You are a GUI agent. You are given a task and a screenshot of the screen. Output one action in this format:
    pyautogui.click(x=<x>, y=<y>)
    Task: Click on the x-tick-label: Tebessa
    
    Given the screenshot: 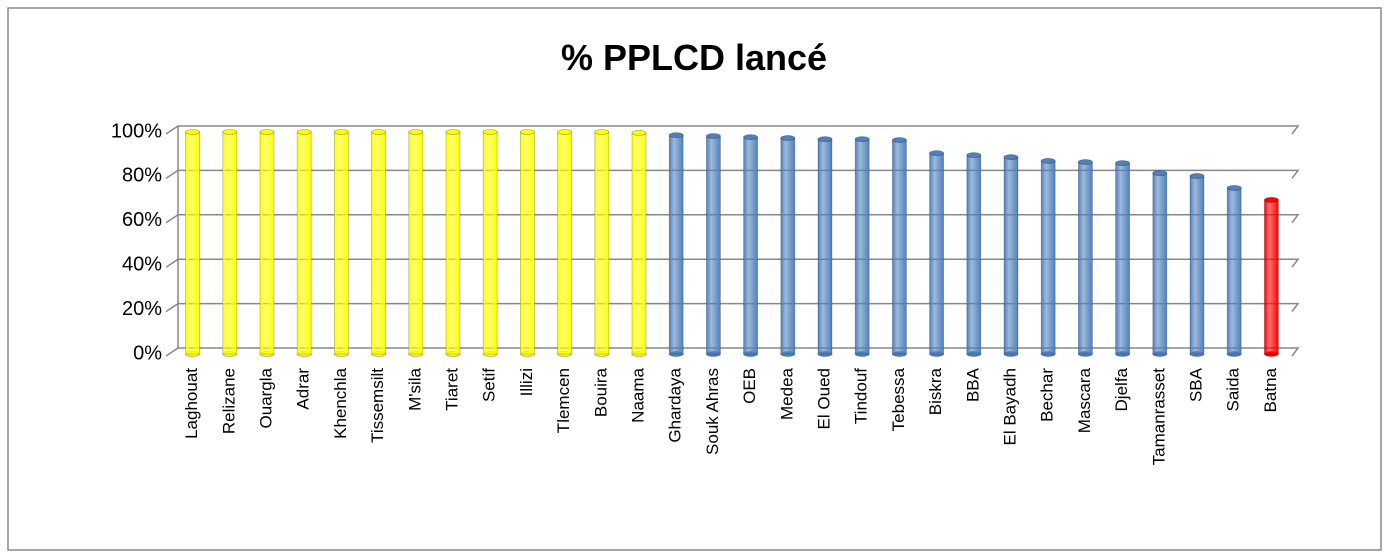 What is the action you would take?
    pyautogui.click(x=898, y=399)
    